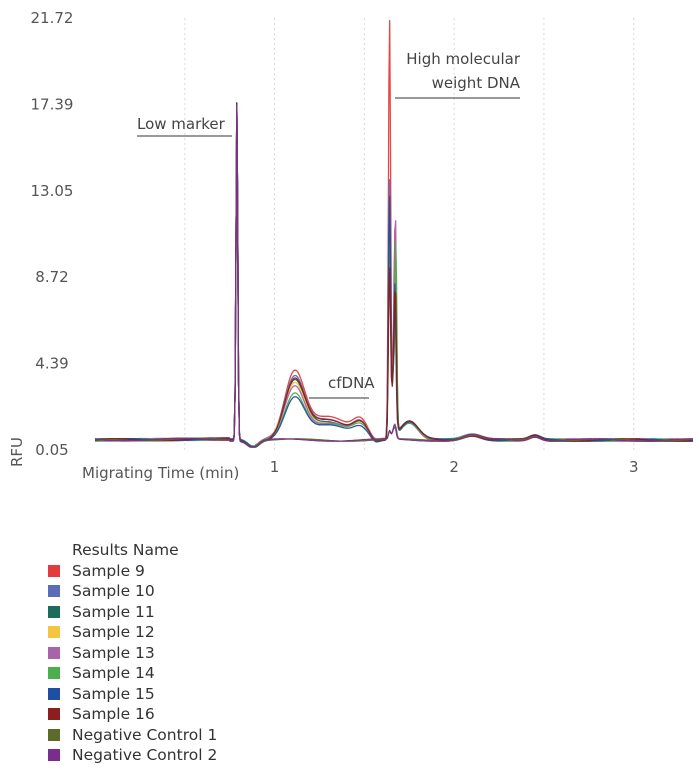 This screenshot has height=773, width=699. Describe the element at coordinates (108, 570) in the screenshot. I see `legend-label: Sample 9` at that location.